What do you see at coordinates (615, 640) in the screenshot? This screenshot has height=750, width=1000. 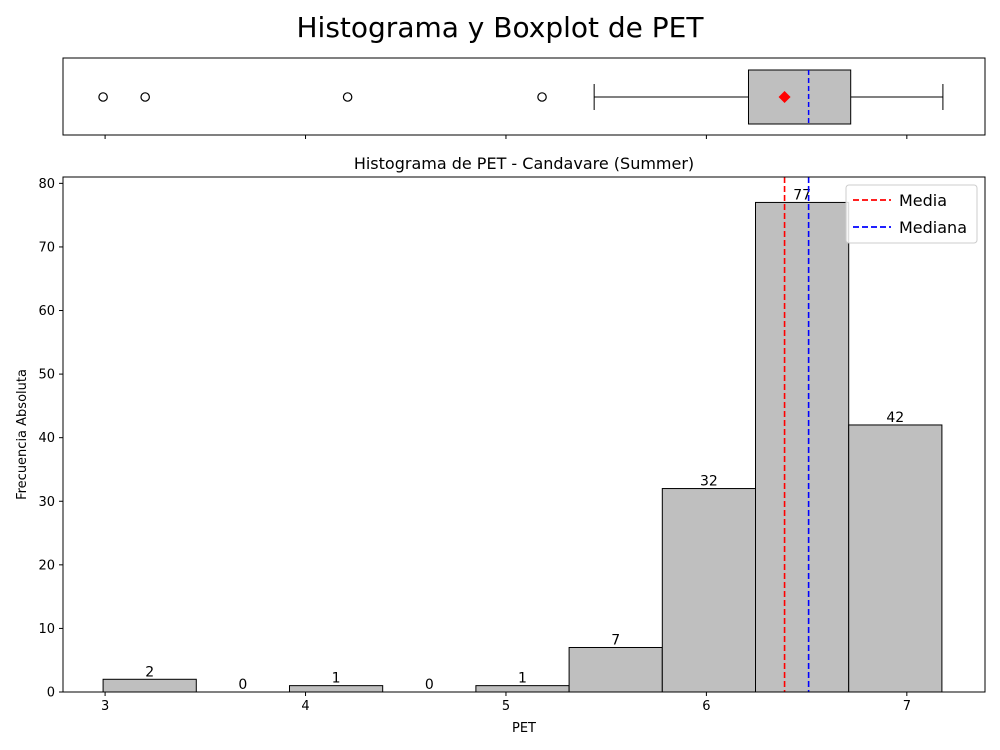 I see `bar-count-label: 7` at bounding box center [615, 640].